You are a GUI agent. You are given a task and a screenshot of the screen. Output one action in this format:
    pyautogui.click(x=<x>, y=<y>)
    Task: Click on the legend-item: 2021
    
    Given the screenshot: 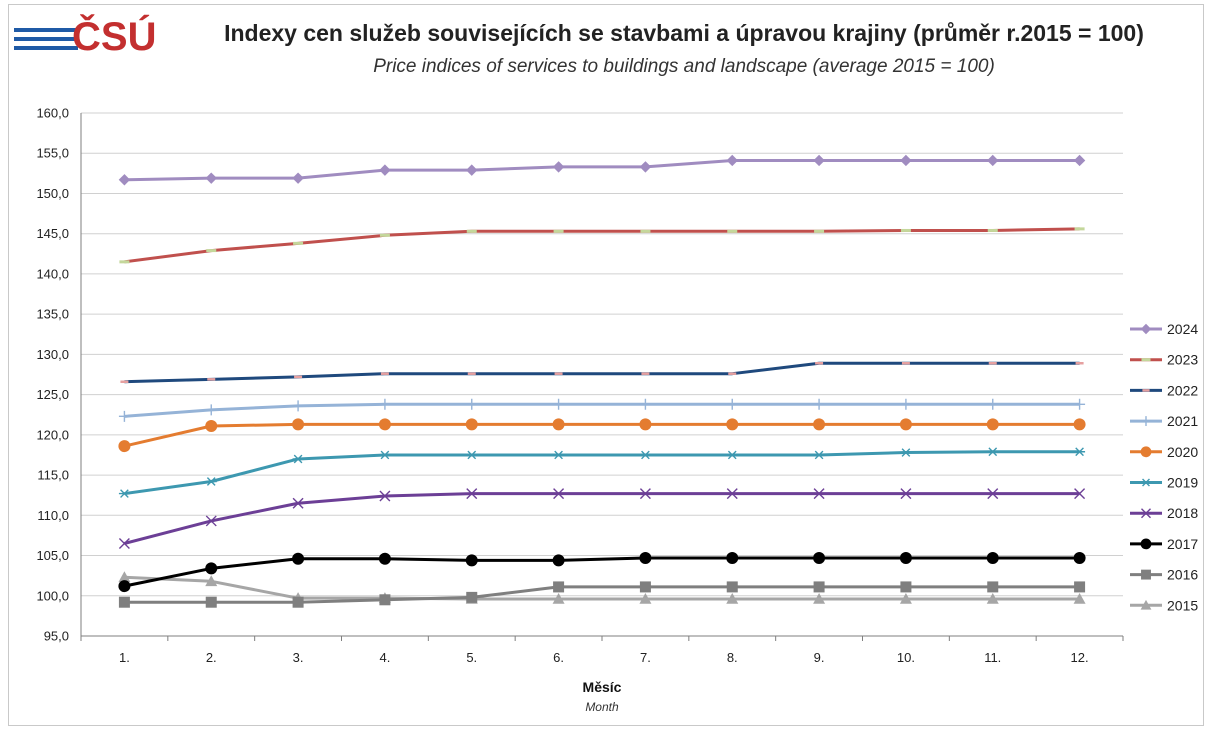 What is the action you would take?
    pyautogui.click(x=1164, y=421)
    